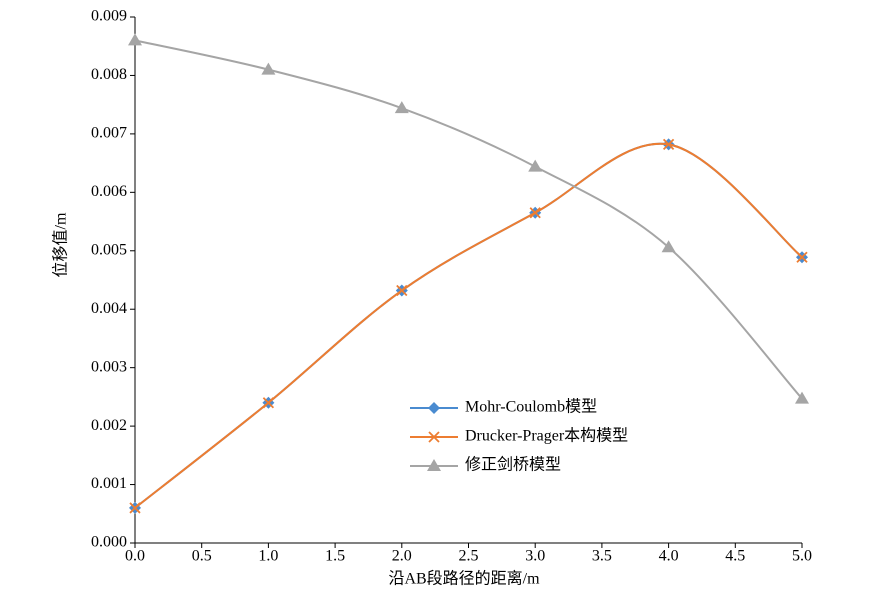 This screenshot has width=893, height=602. I want to click on y-tick-label: 0.008, so click(109, 74).